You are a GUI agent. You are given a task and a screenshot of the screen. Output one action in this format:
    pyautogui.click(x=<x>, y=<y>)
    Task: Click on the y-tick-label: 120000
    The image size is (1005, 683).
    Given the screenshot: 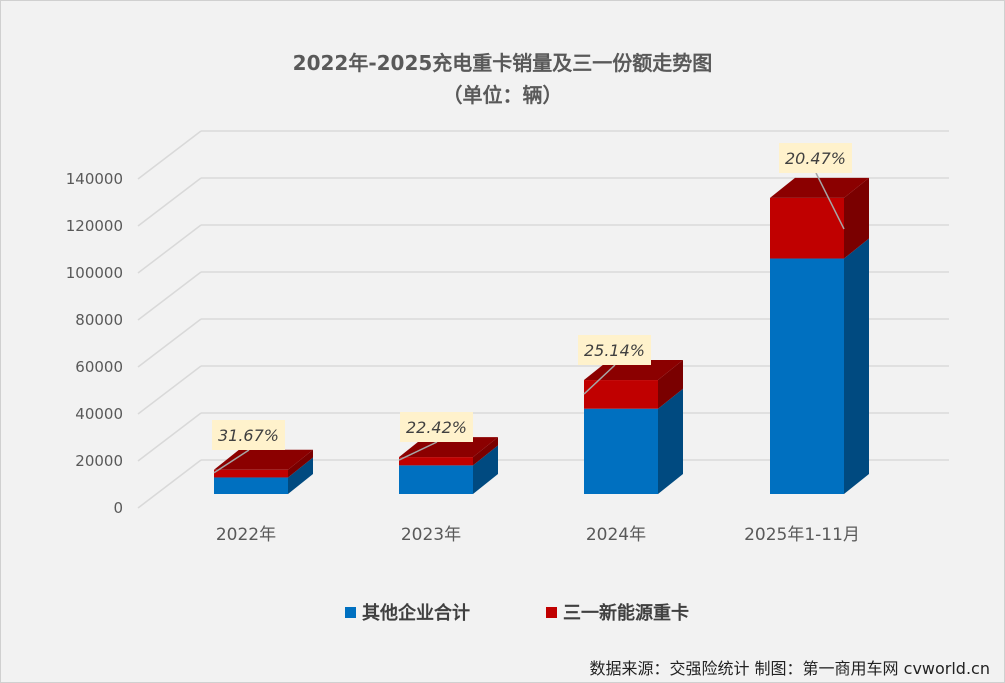 What is the action you would take?
    pyautogui.click(x=94, y=226)
    